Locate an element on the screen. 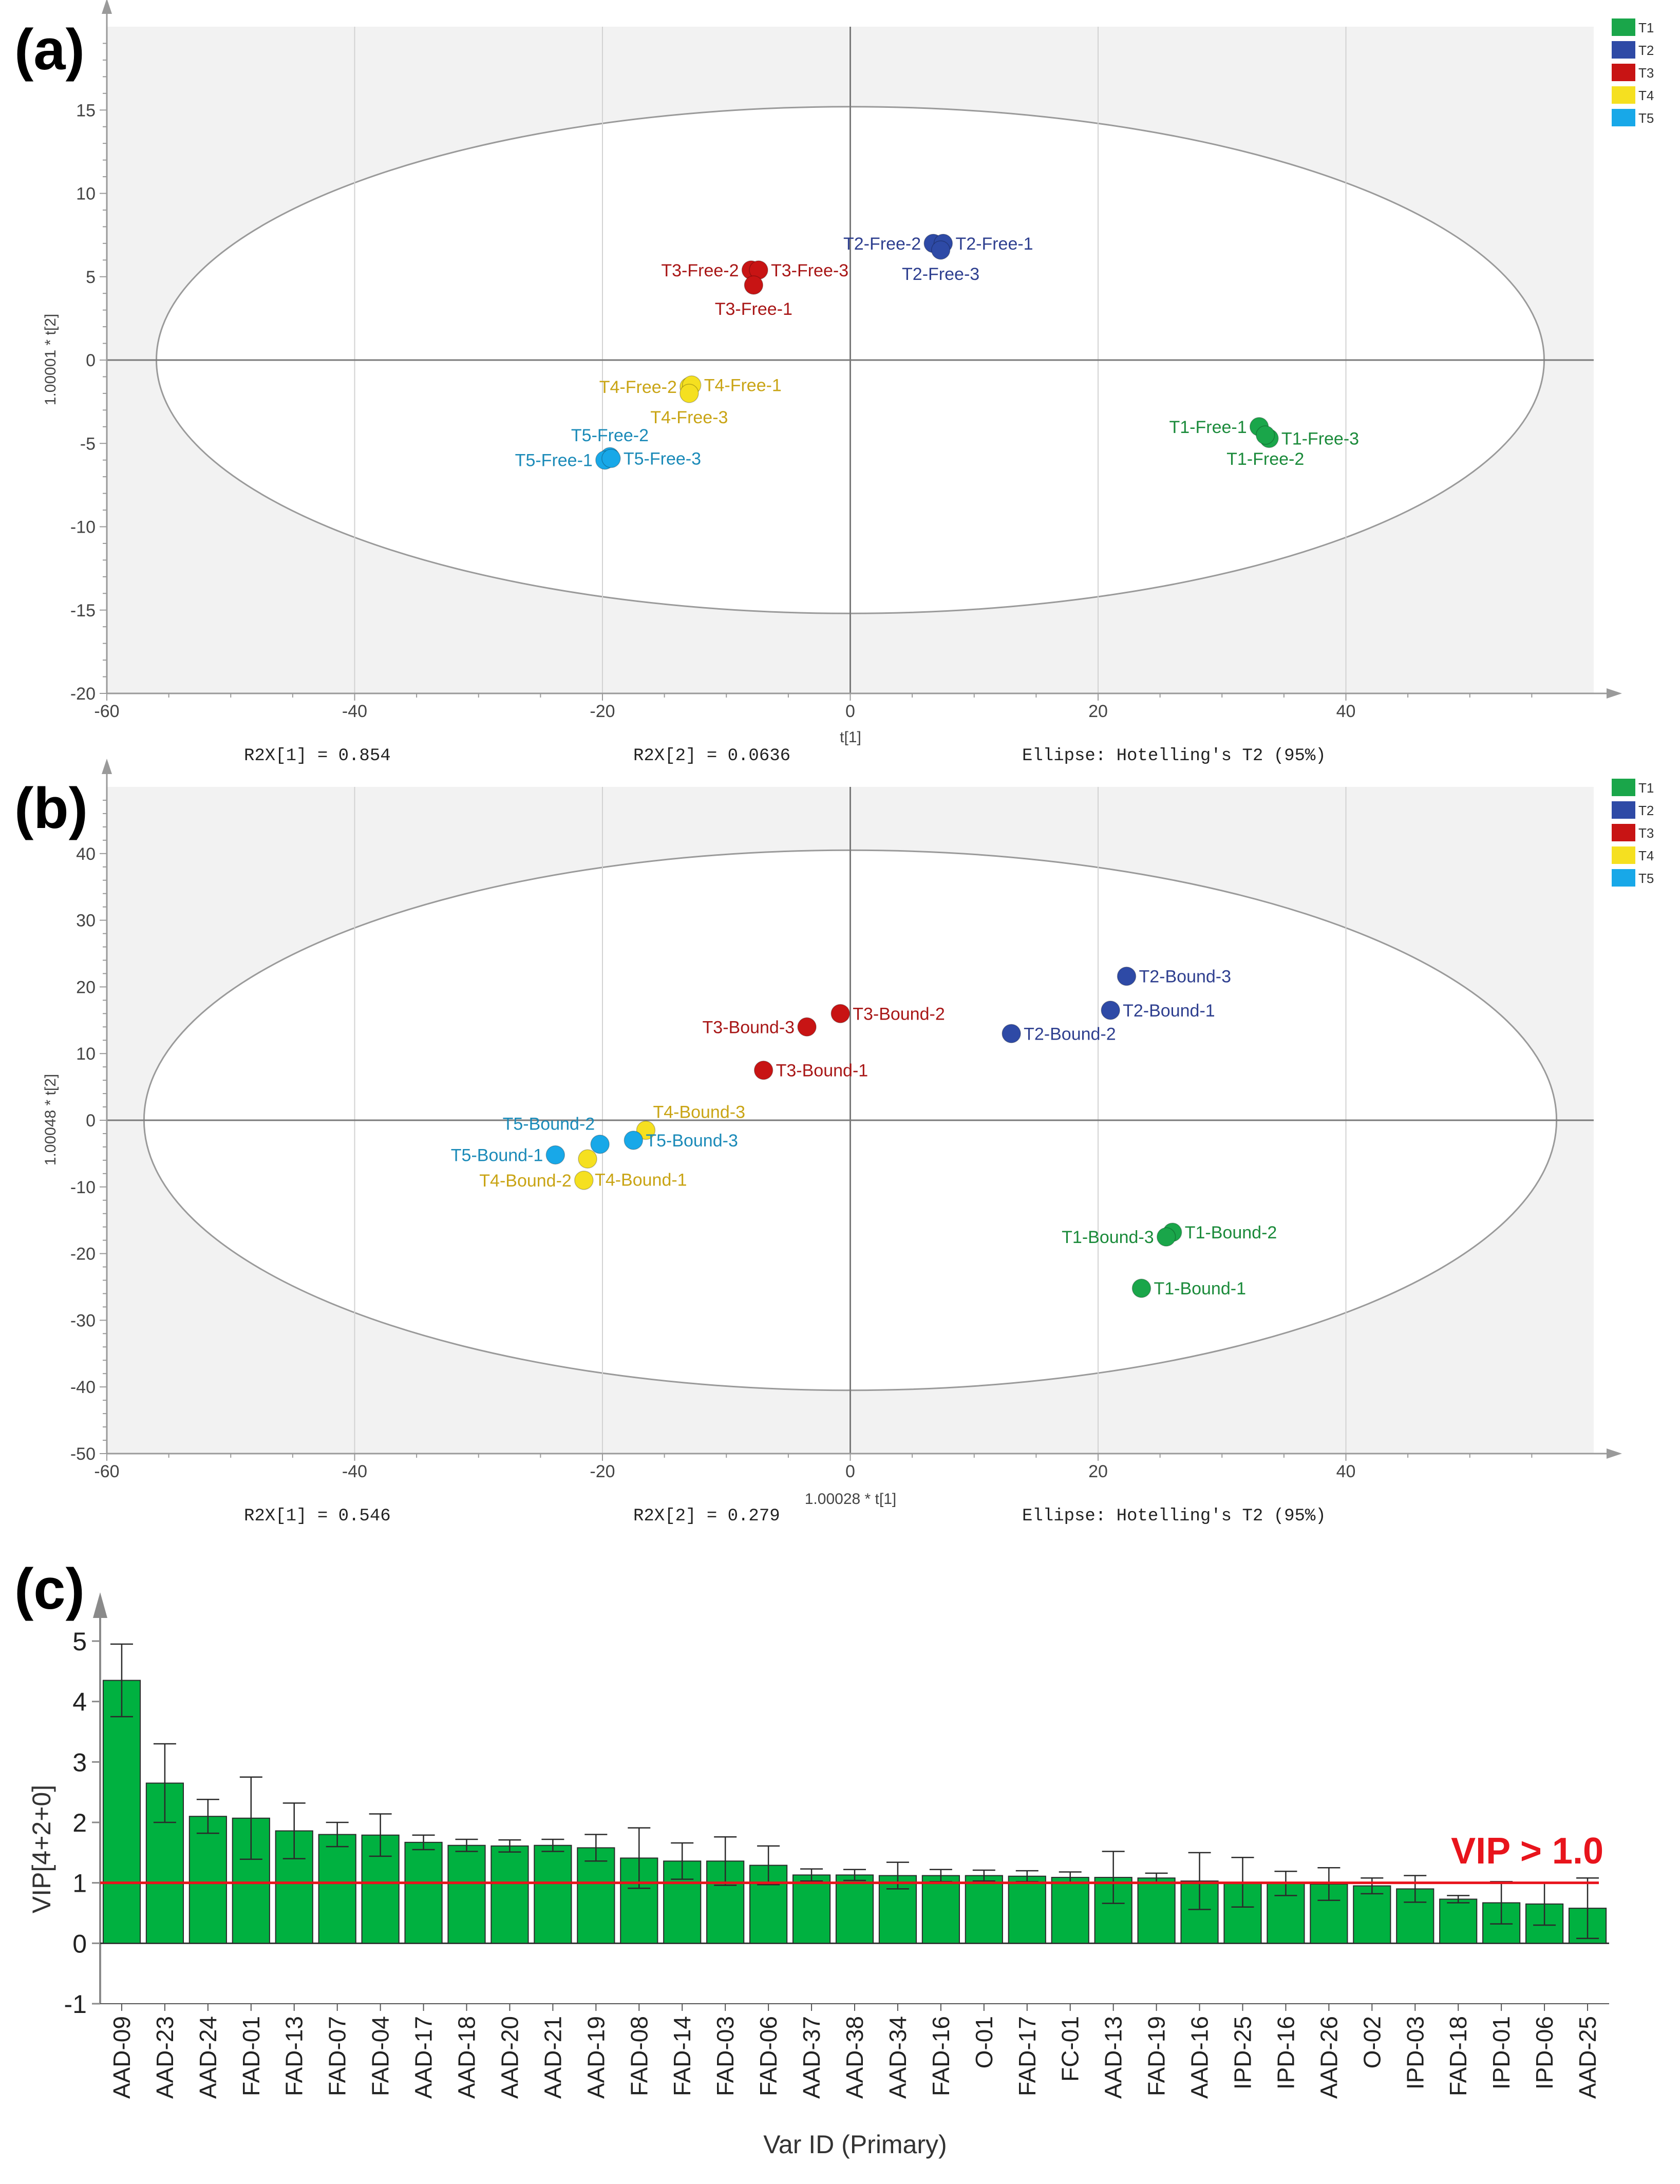 Image resolution: width=1680 pixels, height=2184 pixels. point-label: T3-Free-1 is located at coordinates (753, 309).